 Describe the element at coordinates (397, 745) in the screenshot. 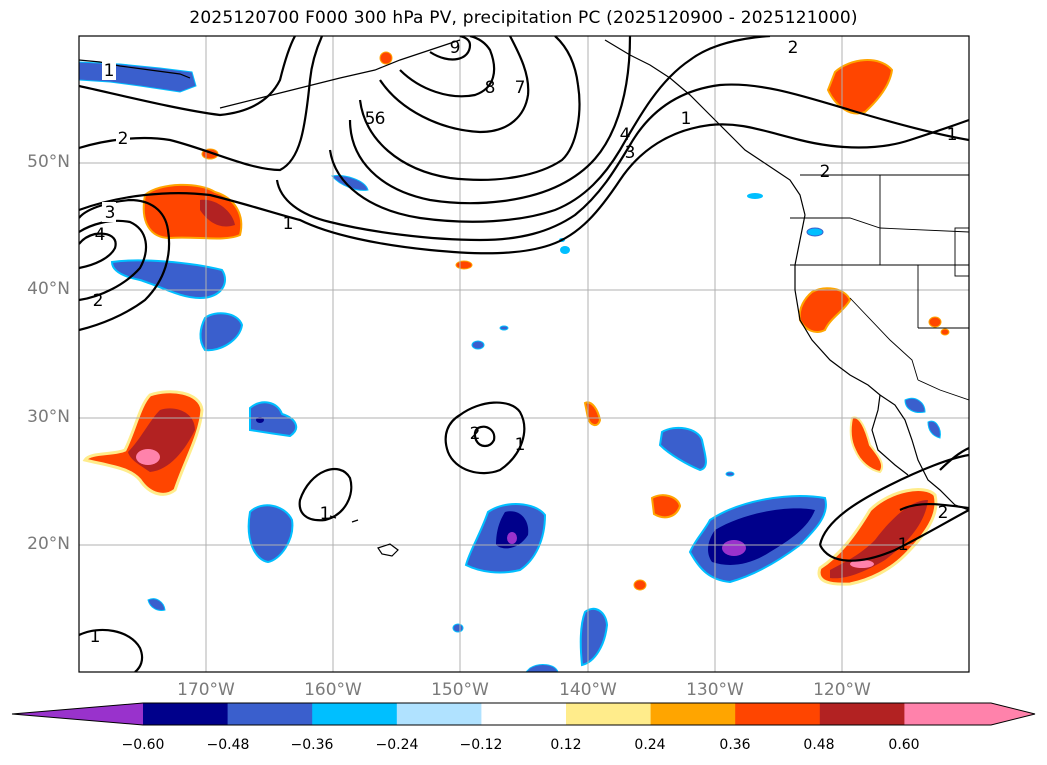

I see `colorbar-tick: −0.24` at that location.